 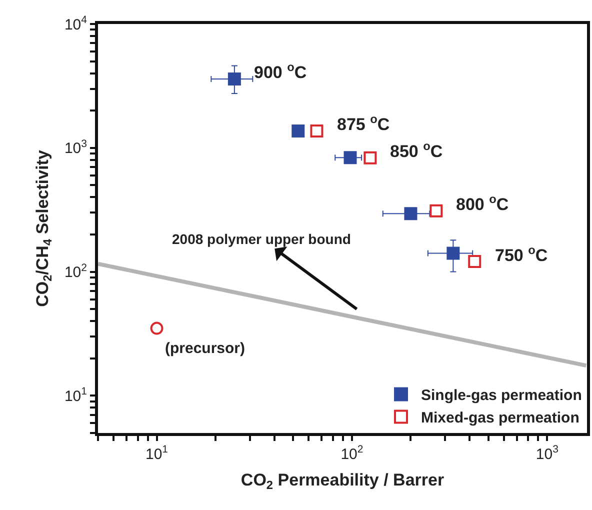 What do you see at coordinates (547, 453) in the screenshot?
I see `x-tick-label: 10$^{3}$` at bounding box center [547, 453].